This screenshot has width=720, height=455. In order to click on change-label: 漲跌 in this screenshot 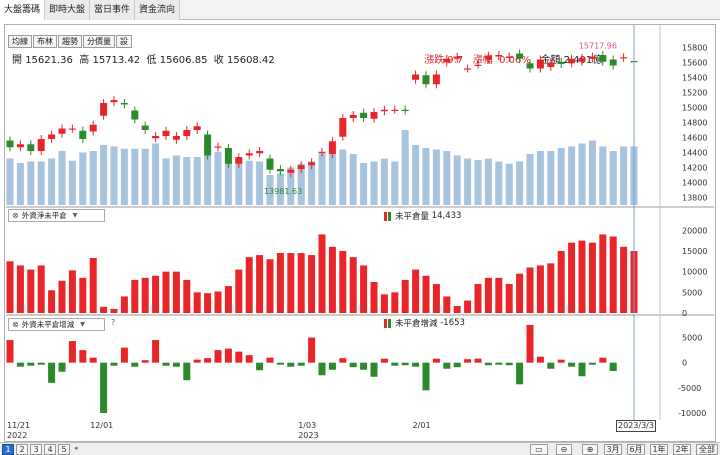, I will do `click(434, 60)`.